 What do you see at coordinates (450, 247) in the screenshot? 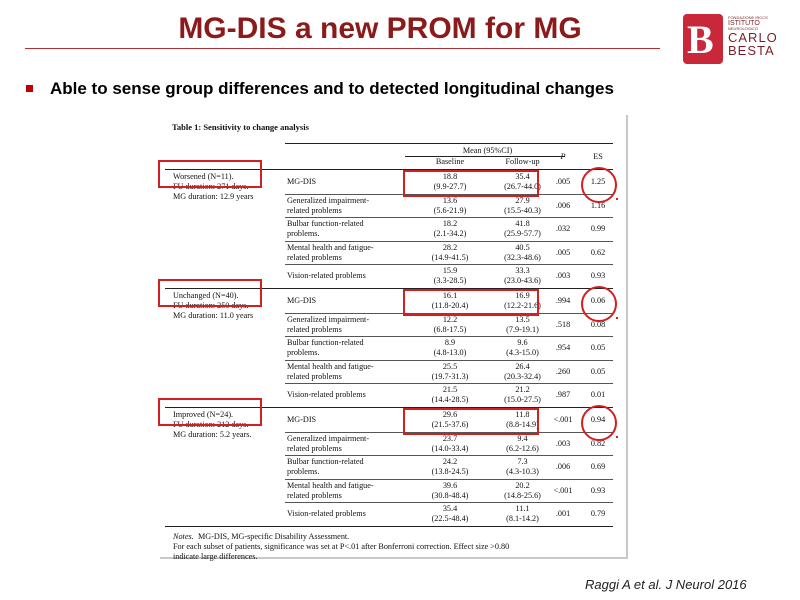
I see `baseline-value: 28.2` at bounding box center [450, 247].